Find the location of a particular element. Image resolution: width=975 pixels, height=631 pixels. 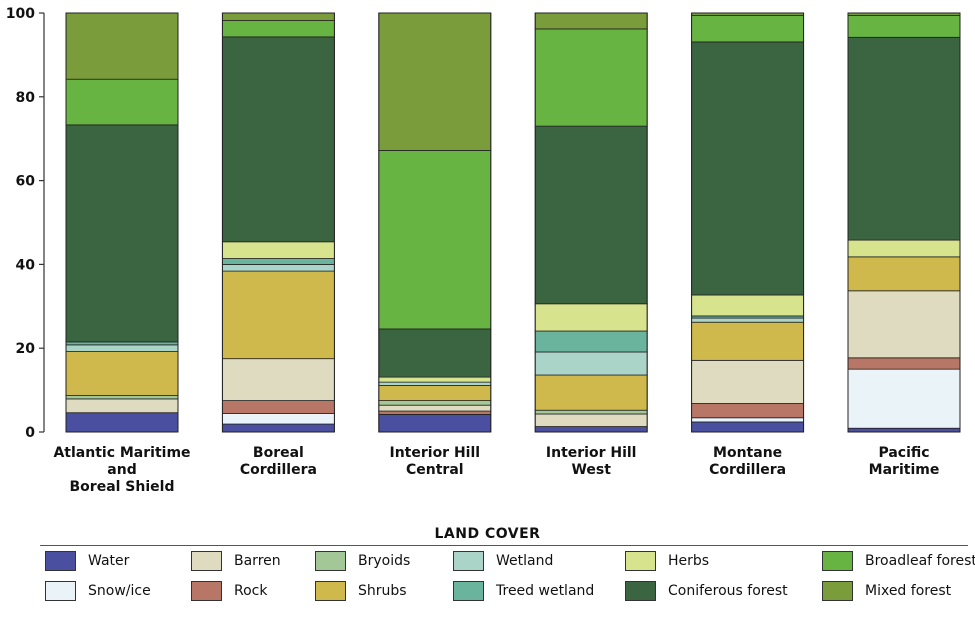

x-tick-label: Atlantic Maritime and Boreal Shield is located at coordinates (122, 470).